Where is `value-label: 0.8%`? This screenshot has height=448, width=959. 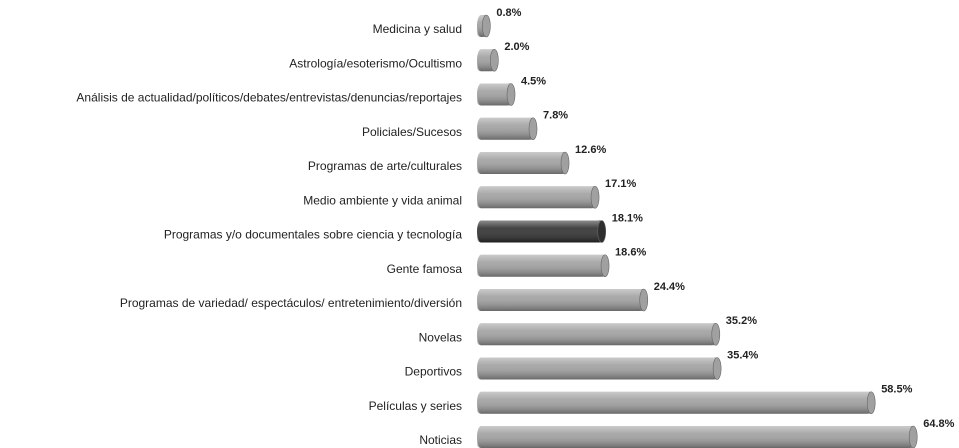
value-label: 0.8% is located at coordinates (508, 13).